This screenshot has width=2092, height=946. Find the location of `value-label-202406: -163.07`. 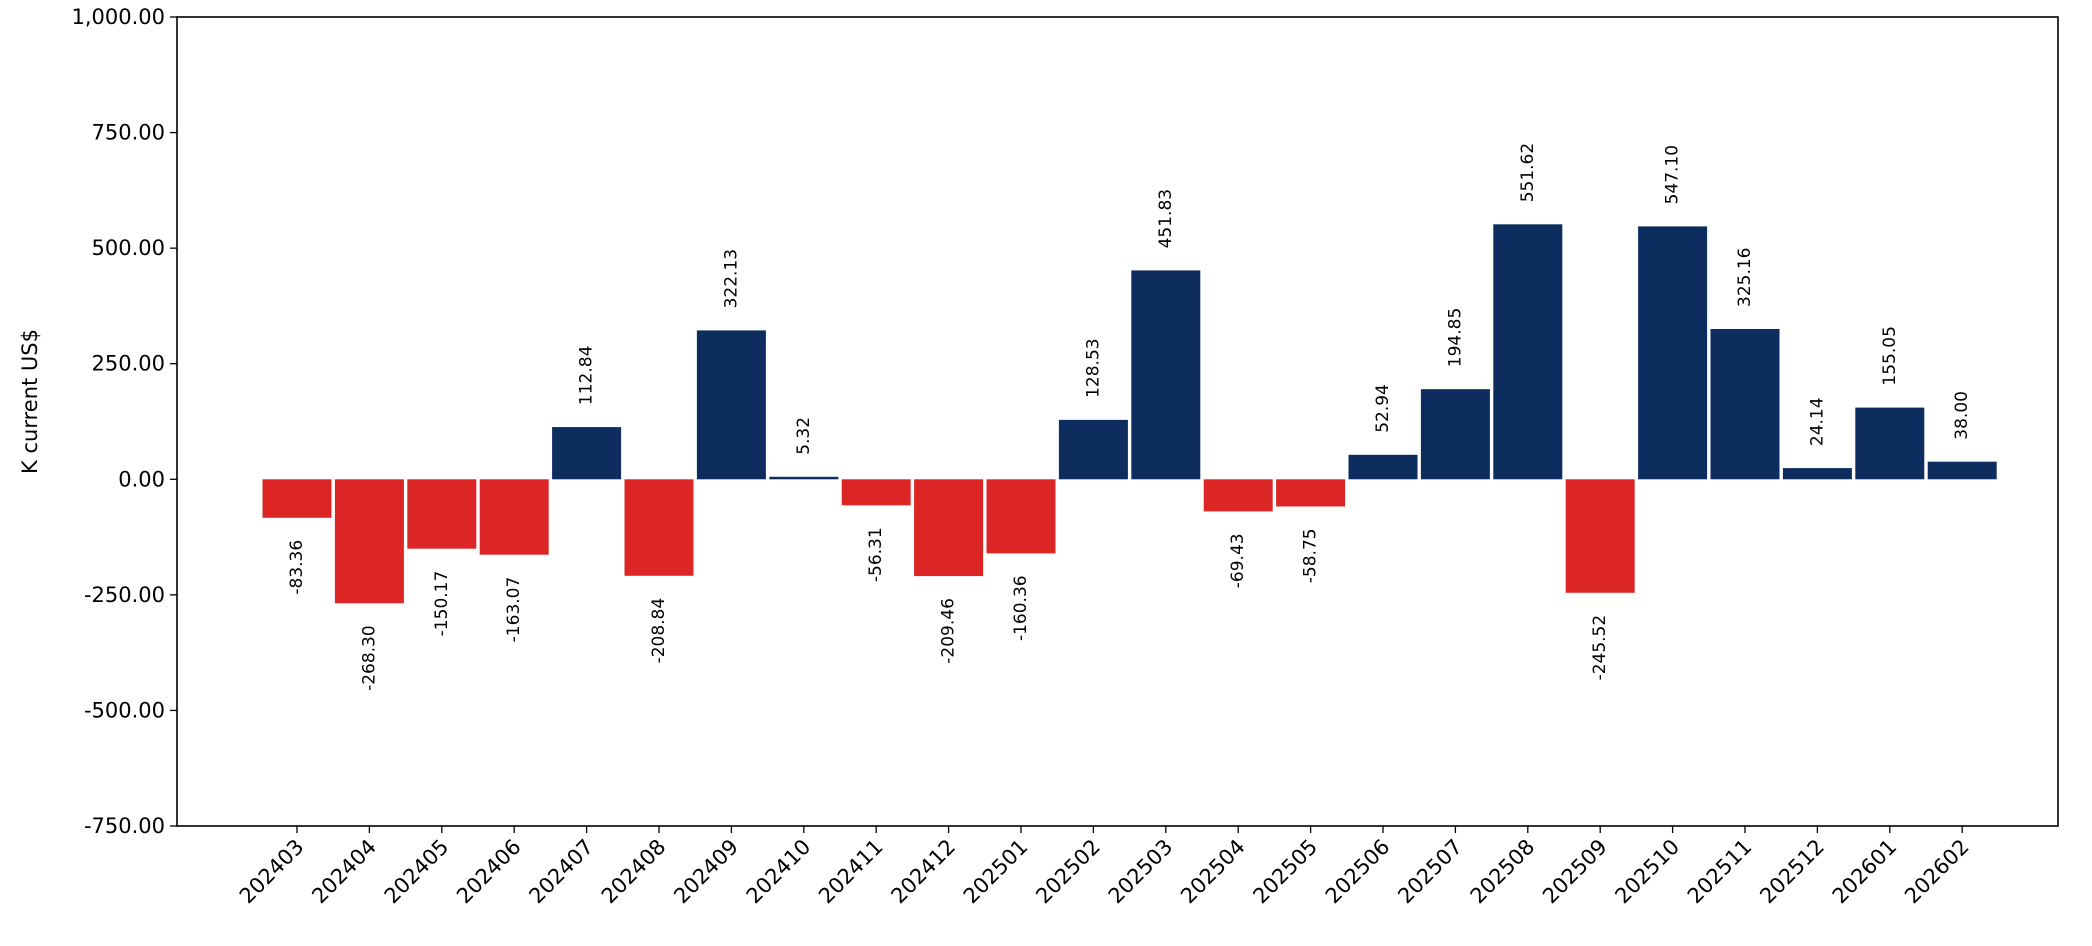

value-label-202406: -163.07 is located at coordinates (514, 610).